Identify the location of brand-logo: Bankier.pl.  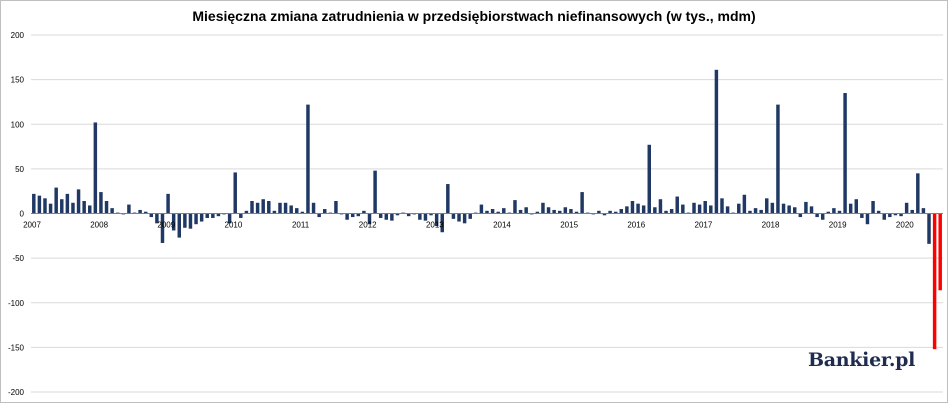
(862, 360).